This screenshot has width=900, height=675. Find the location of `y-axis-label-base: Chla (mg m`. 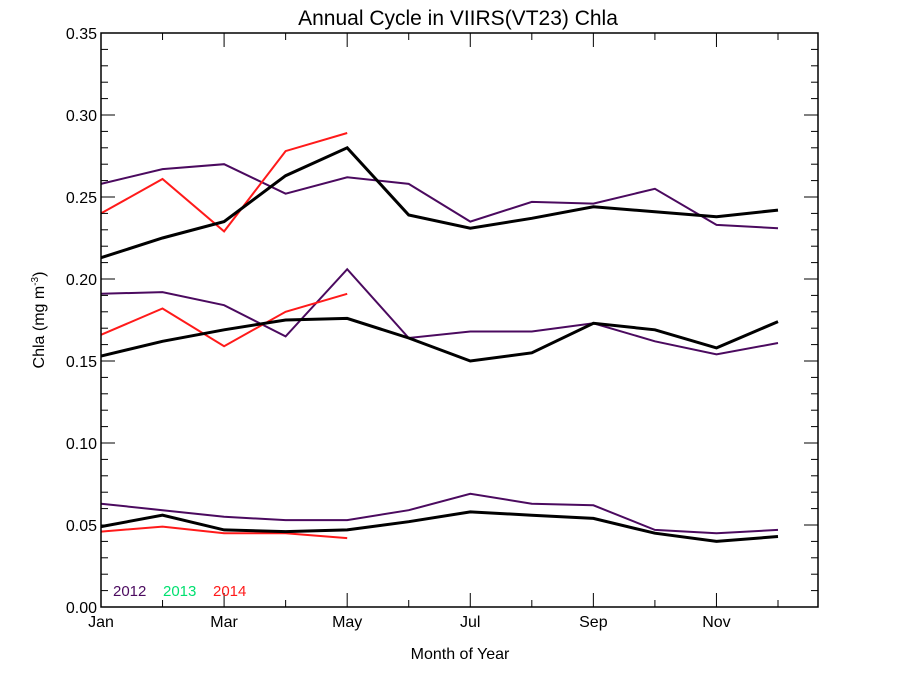

y-axis-label-base: Chla (mg m is located at coordinates (39, 327).